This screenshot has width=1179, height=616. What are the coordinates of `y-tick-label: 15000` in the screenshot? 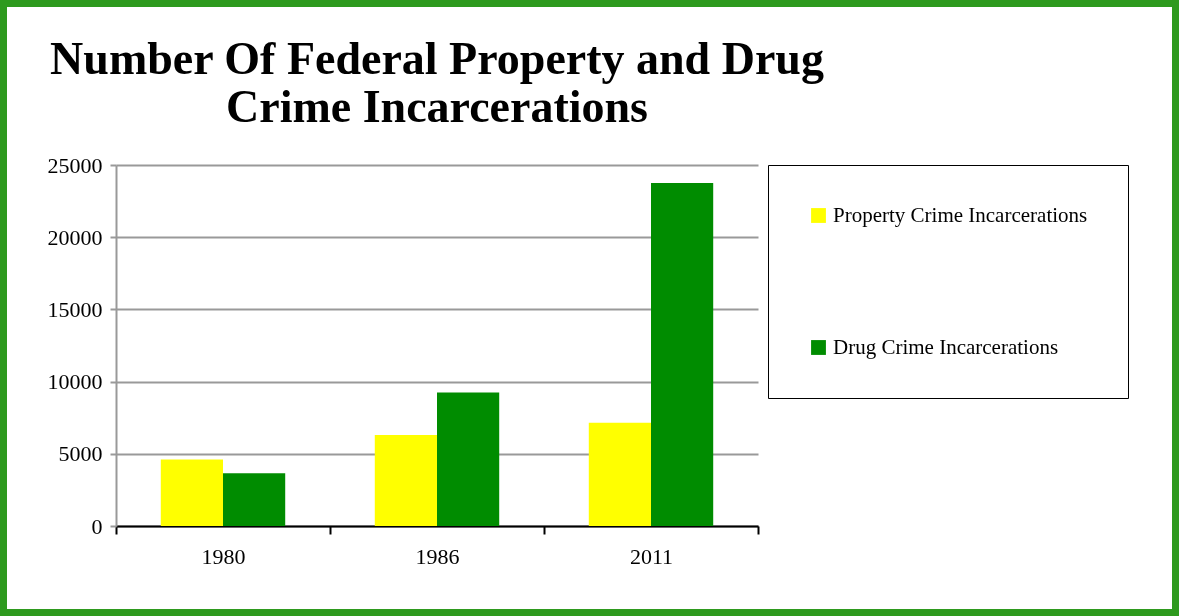 It's located at (75, 309).